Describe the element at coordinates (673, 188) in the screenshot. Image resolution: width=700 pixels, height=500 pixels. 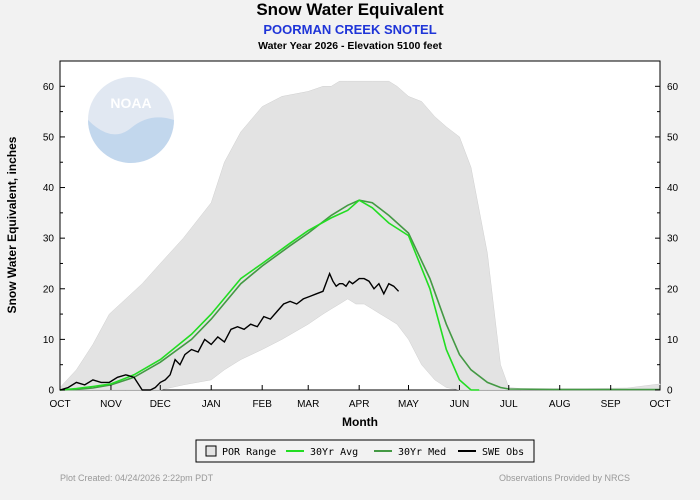
I see `y-tick-label-right: 40` at that location.